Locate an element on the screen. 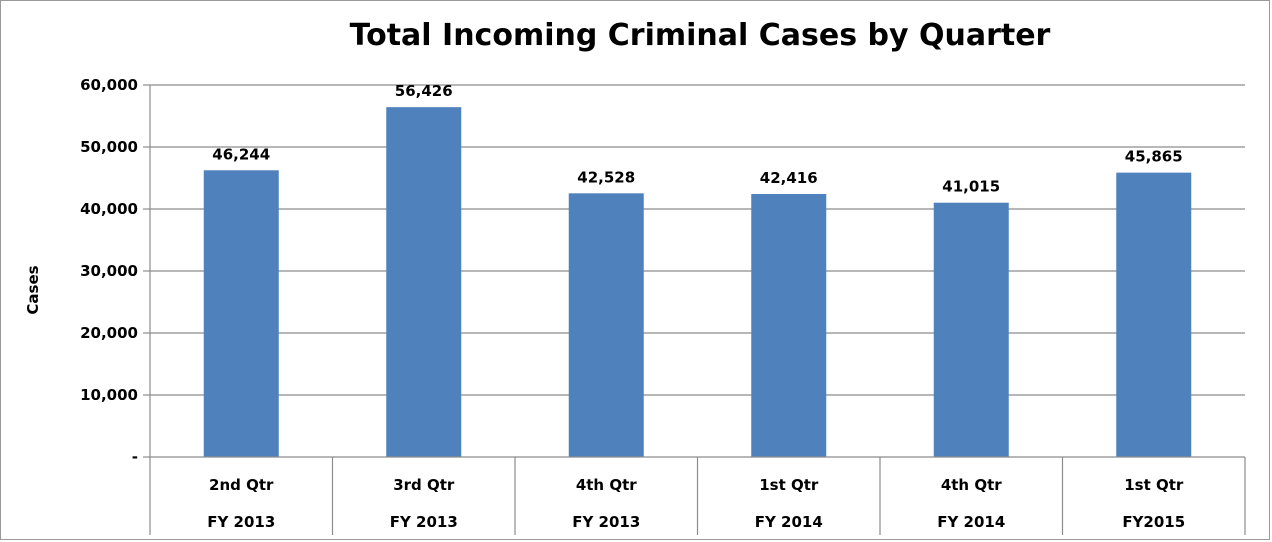 This screenshot has height=542, width=1272. data-label: 46,244 is located at coordinates (241, 154).